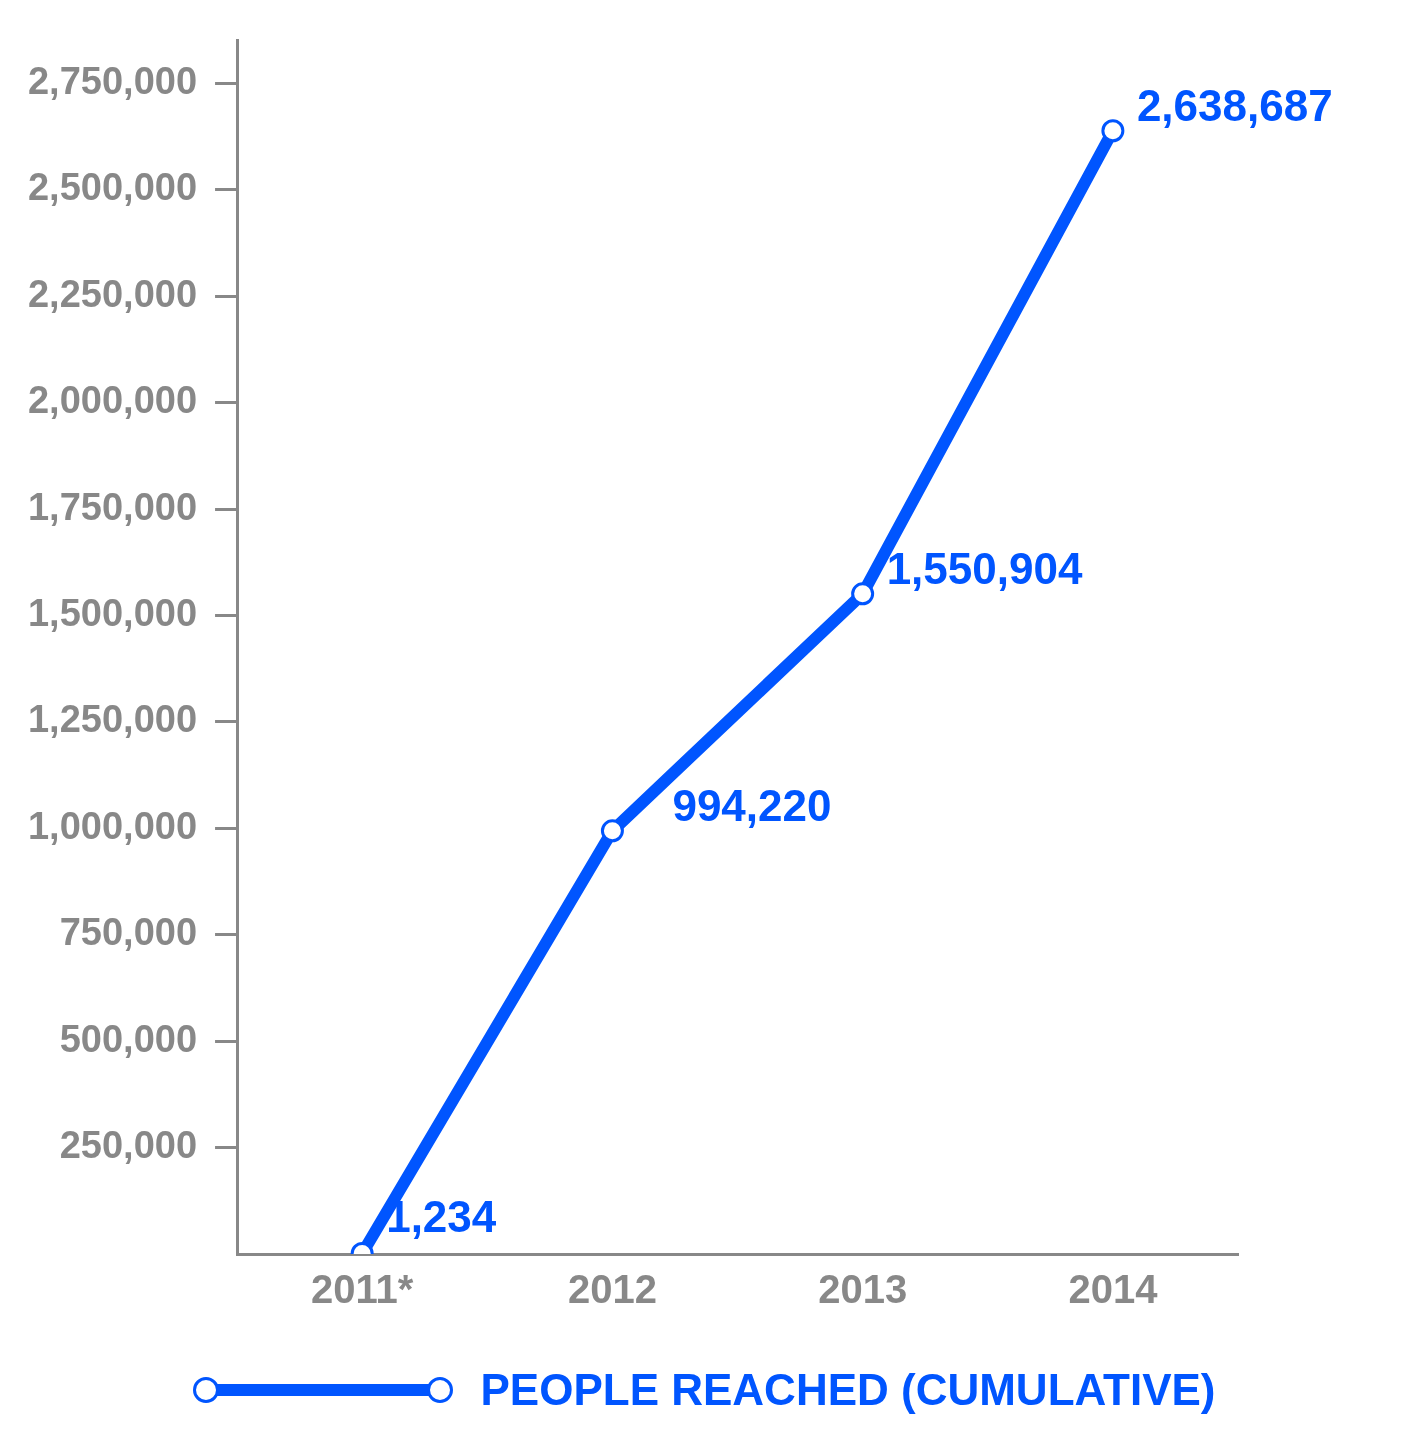 The image size is (1408, 1449). What do you see at coordinates (112, 80) in the screenshot?
I see `y-tick-label: 2,750,000` at bounding box center [112, 80].